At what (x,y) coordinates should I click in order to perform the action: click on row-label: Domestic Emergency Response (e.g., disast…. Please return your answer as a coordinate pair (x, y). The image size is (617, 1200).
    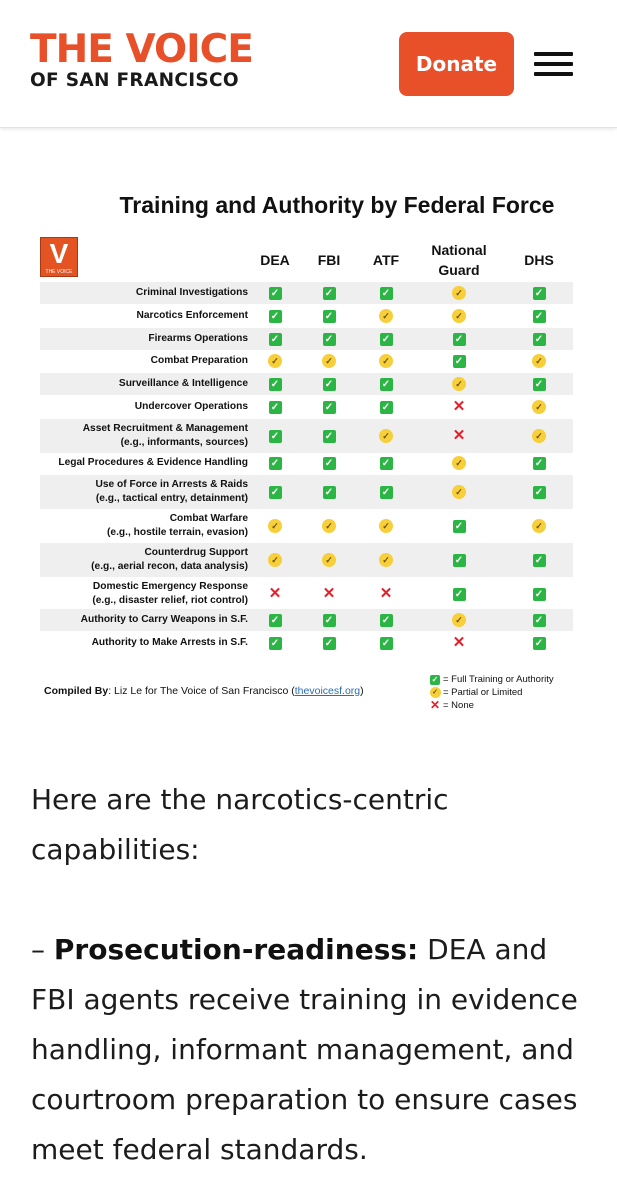
    Looking at the image, I should click on (144, 594).